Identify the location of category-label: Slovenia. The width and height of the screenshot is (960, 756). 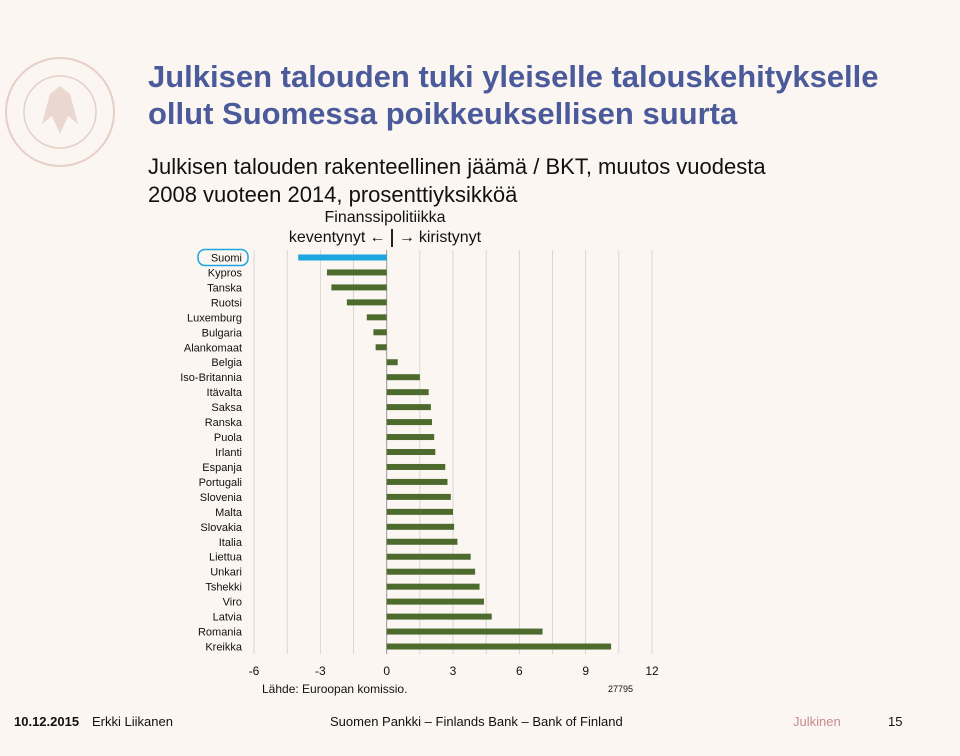
(221, 498).